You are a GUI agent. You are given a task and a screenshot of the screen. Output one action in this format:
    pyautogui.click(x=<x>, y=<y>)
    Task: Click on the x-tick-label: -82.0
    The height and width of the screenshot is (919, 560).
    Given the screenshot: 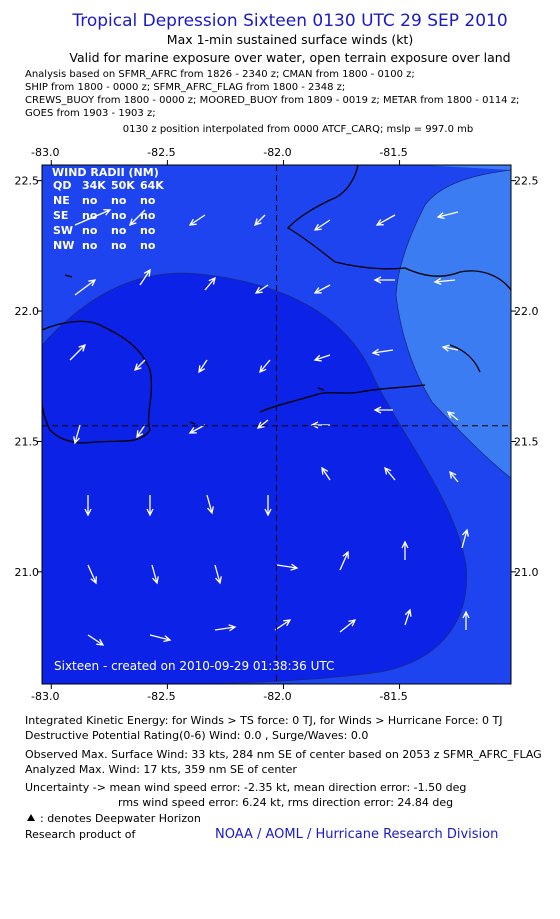 What is the action you would take?
    pyautogui.click(x=277, y=152)
    